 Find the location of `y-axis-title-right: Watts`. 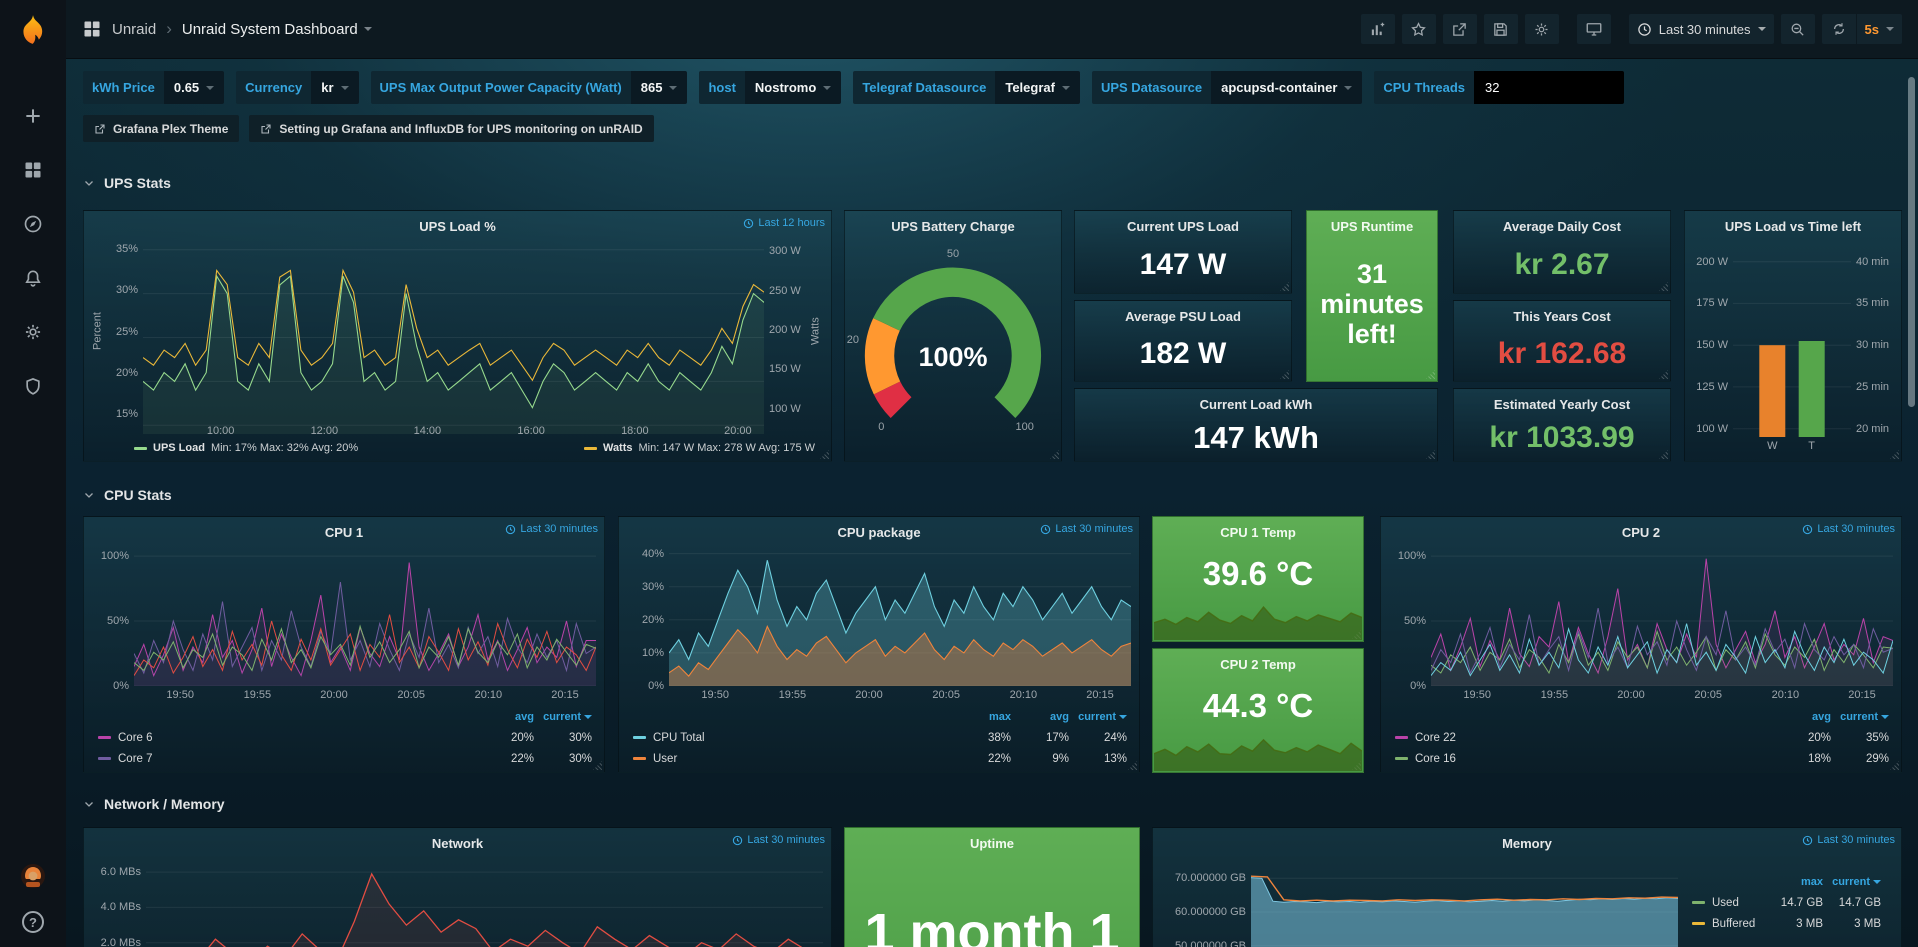

y-axis-title-right: Watts is located at coordinates (815, 331).